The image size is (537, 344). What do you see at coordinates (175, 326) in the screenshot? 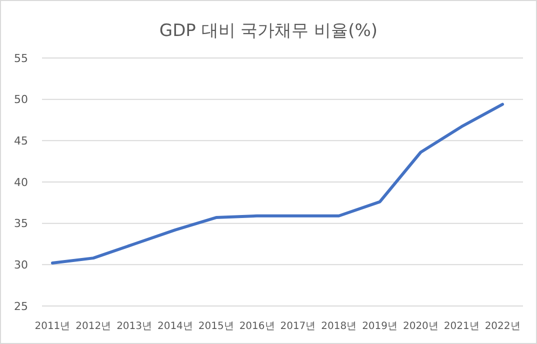
I see `x-tick-label: 2014년` at bounding box center [175, 326].